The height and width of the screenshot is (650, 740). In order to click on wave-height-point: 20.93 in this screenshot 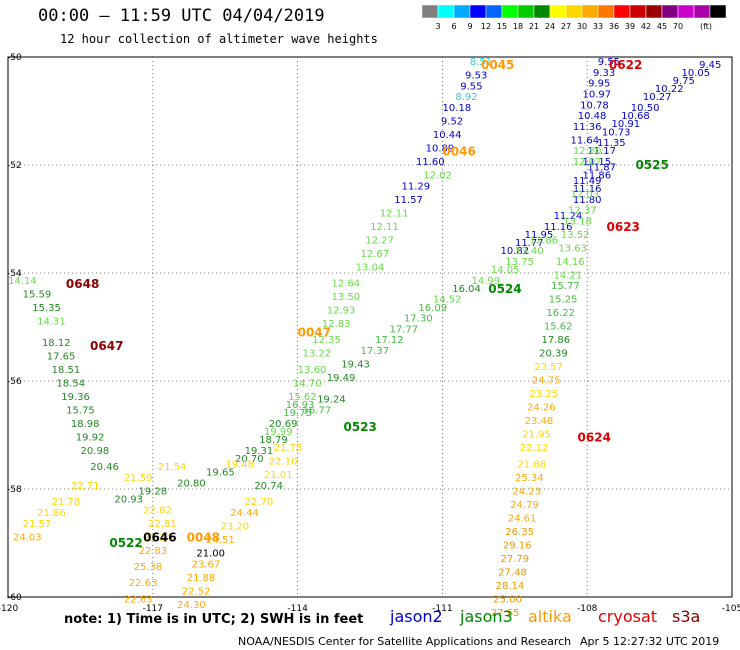, I will do `click(128, 500)`.